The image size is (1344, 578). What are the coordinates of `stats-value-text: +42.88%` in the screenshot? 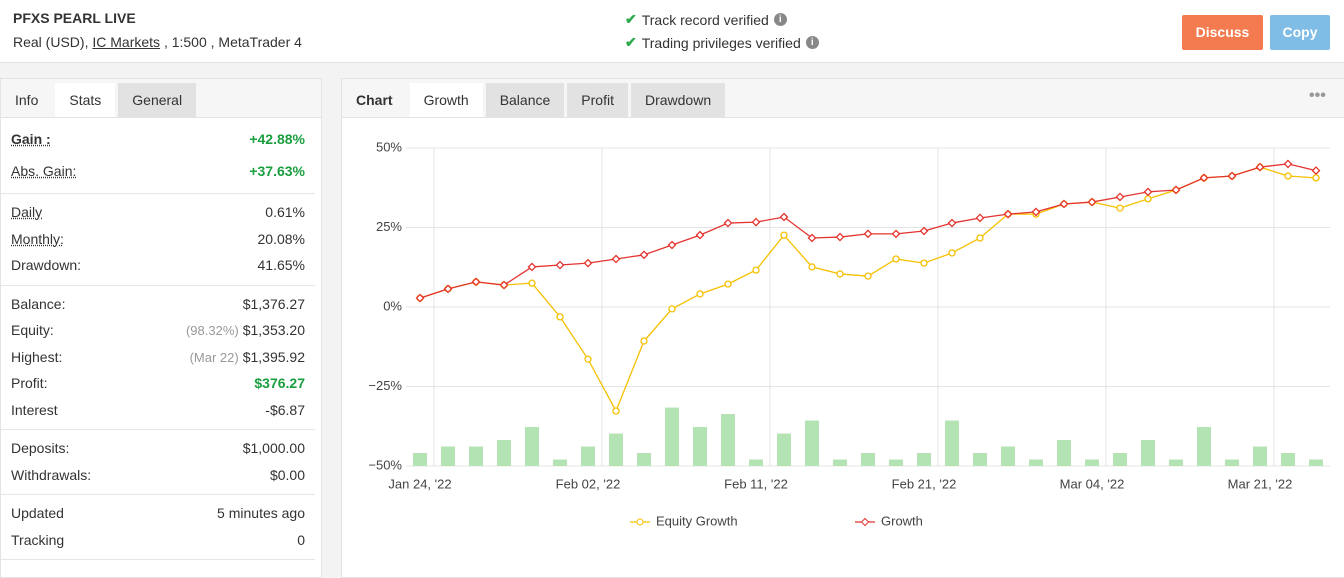 It's located at (277, 139).